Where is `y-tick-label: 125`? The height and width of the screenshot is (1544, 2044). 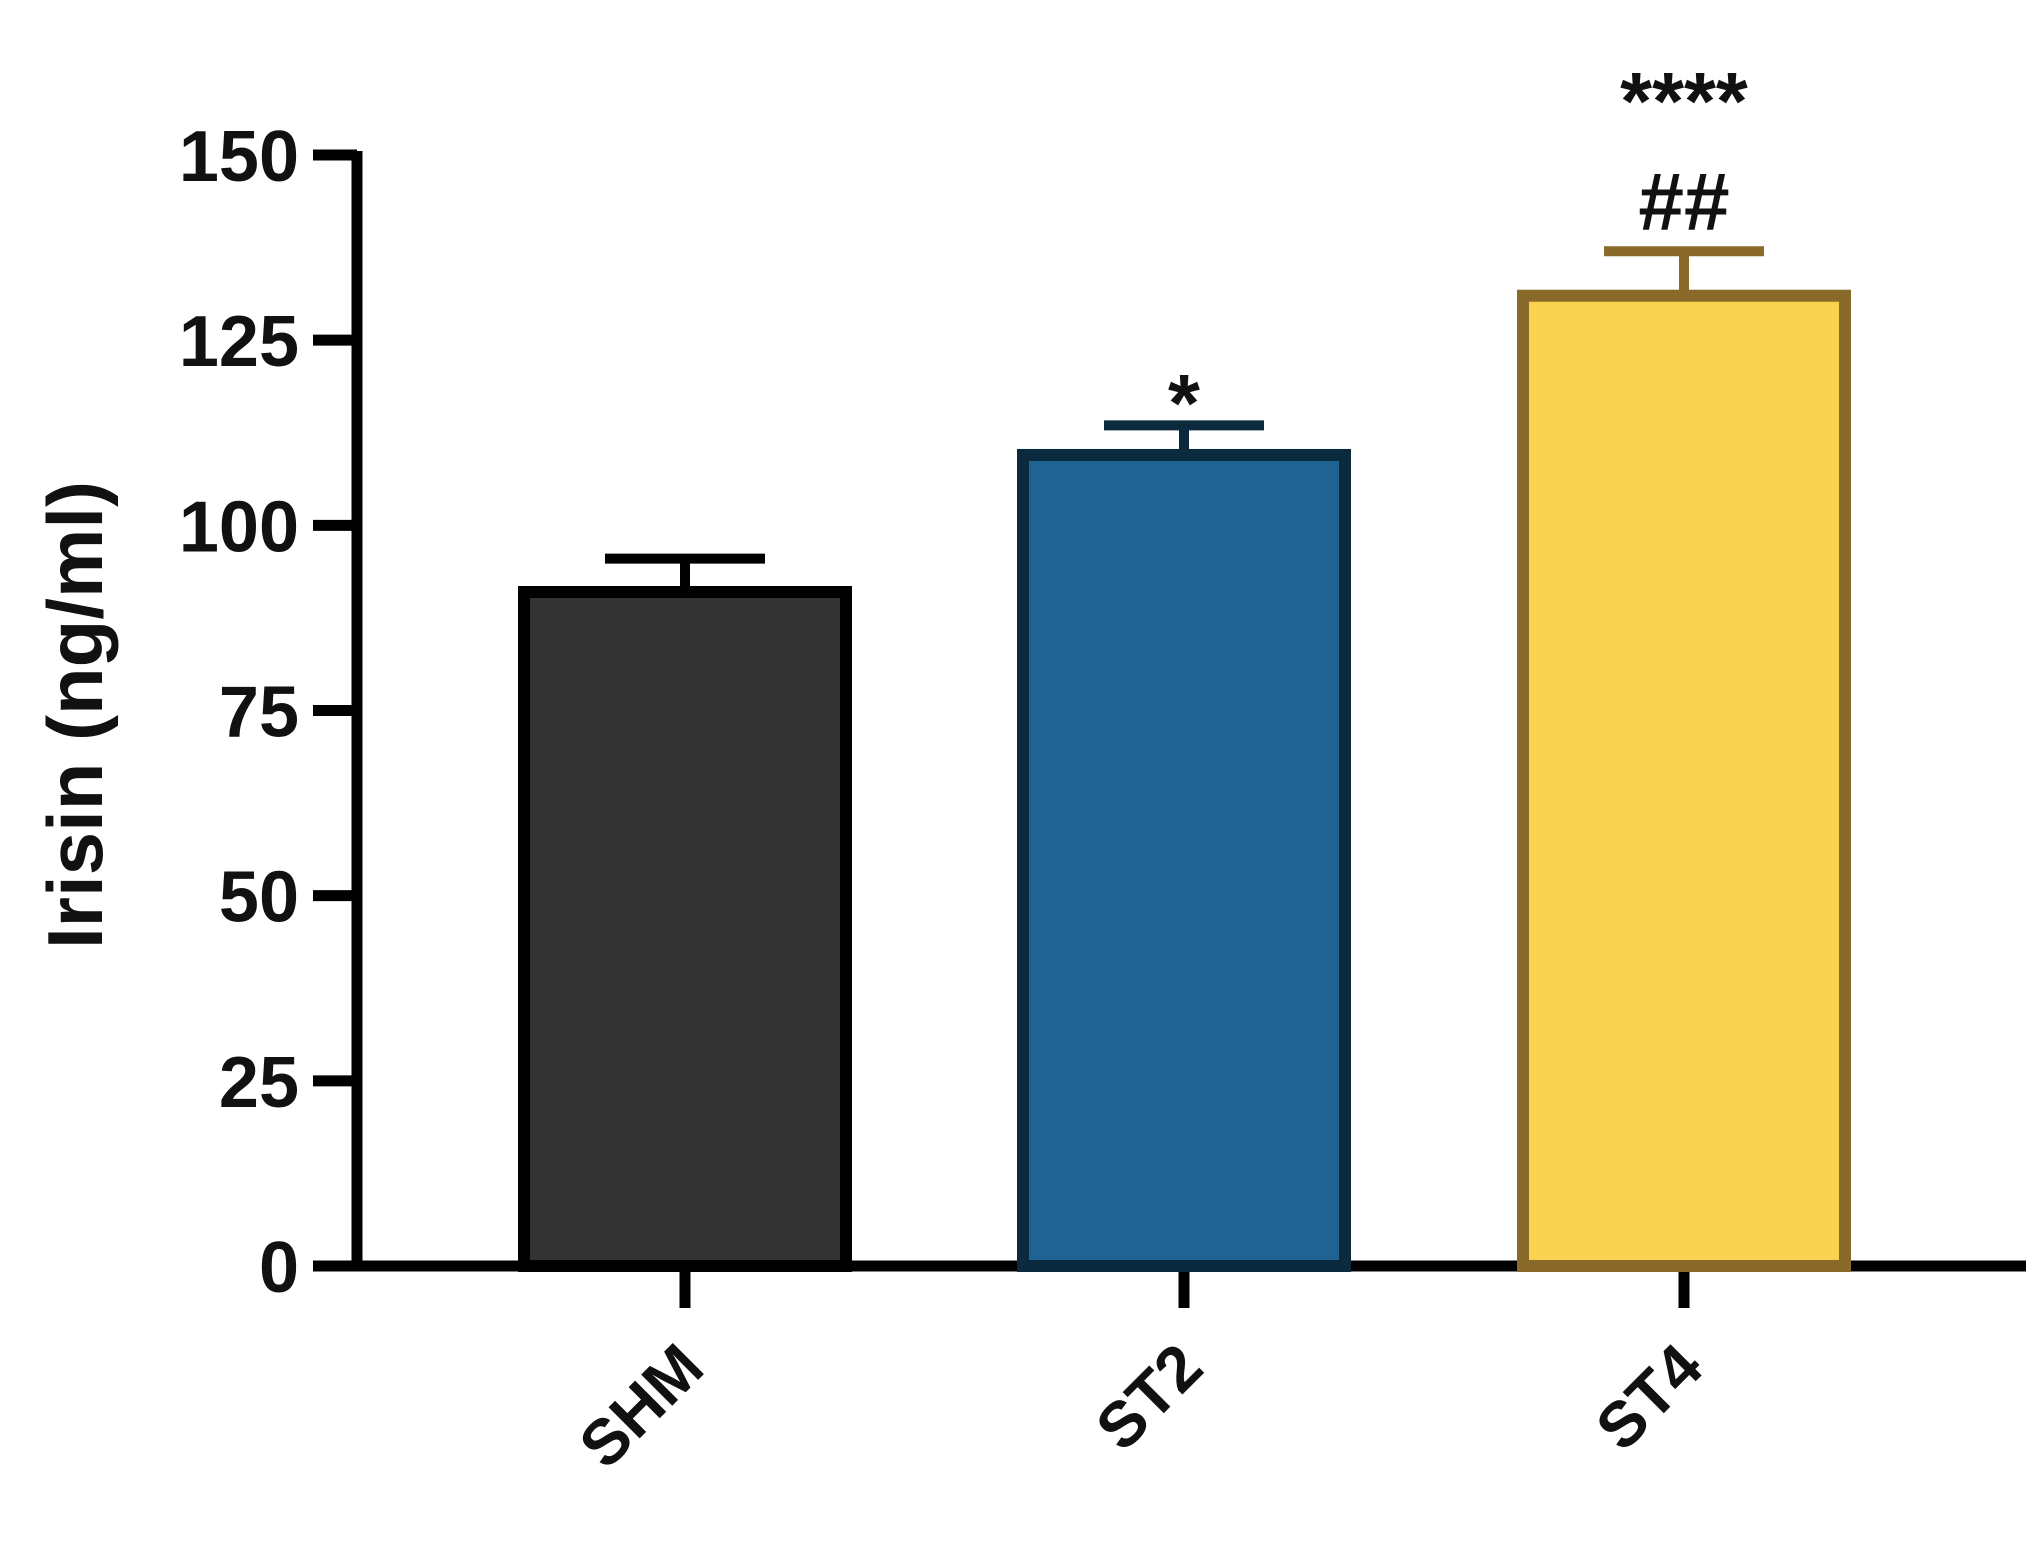 y-tick-label: 125 is located at coordinates (239, 342).